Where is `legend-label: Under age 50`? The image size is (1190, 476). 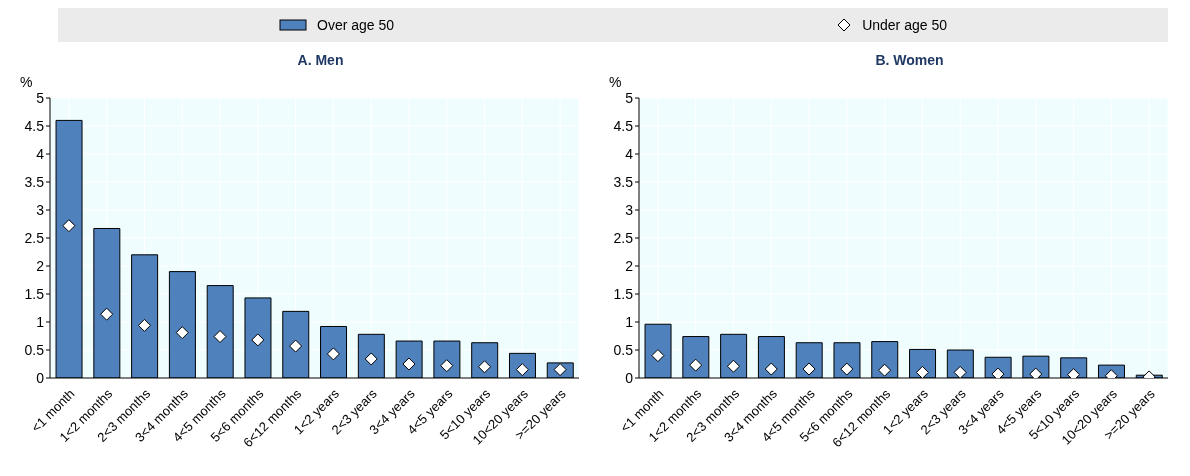
legend-label: Under age 50 is located at coordinates (904, 25).